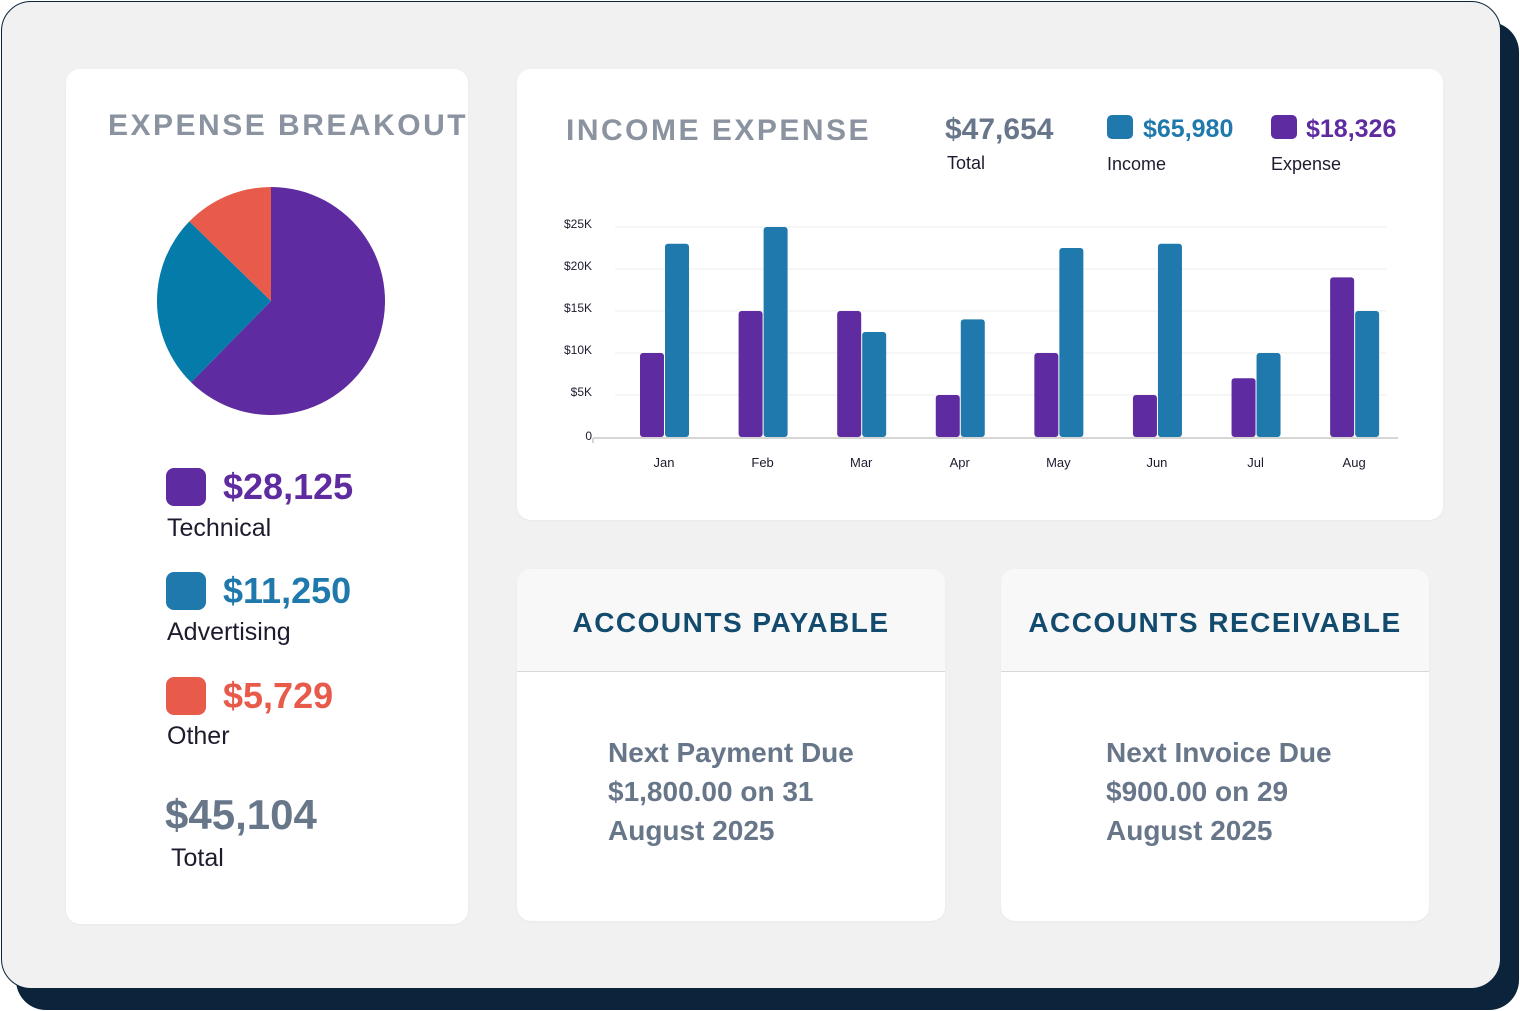 Image resolution: width=1520 pixels, height=1011 pixels. What do you see at coordinates (874, 384) in the screenshot?
I see `bar-mar-income` at bounding box center [874, 384].